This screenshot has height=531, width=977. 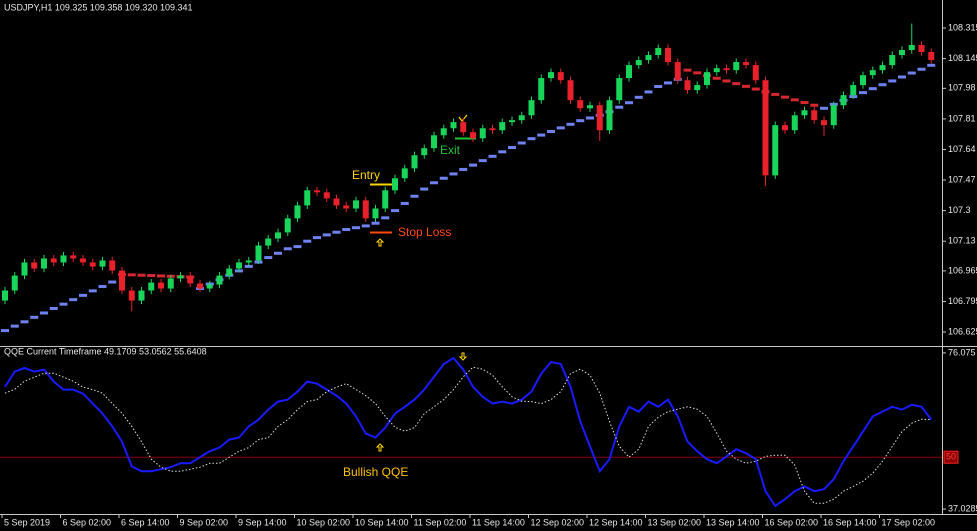 I want to click on x-tick-label: 9 Sep 02:00, so click(x=204, y=522).